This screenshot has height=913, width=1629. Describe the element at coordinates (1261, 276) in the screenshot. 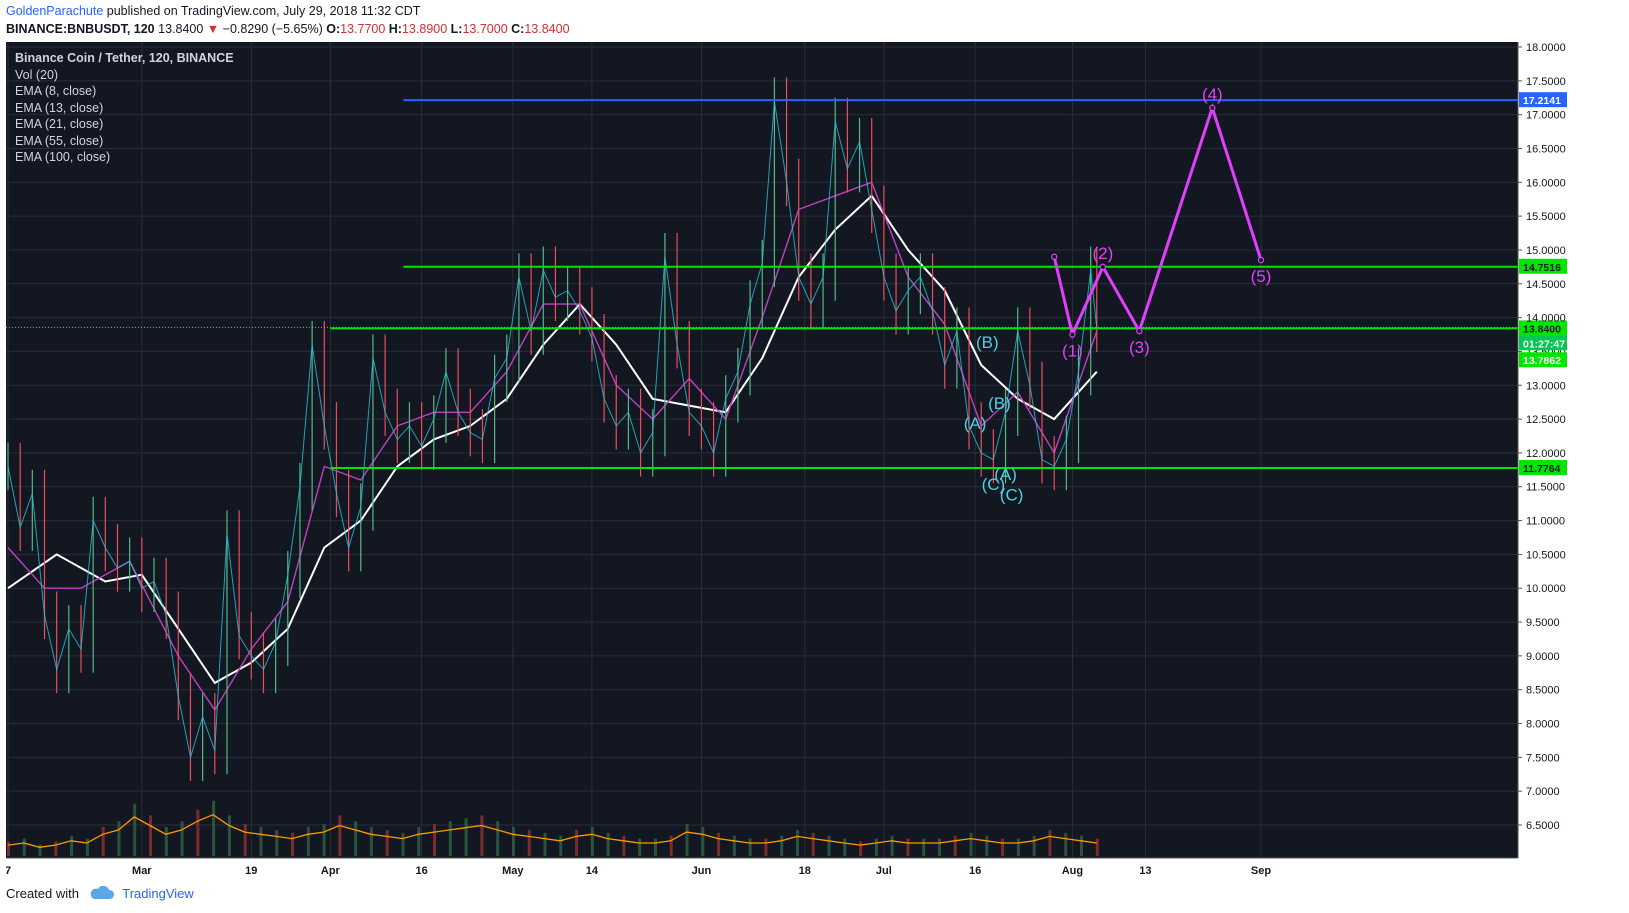

I see `wave-label: (5)` at that location.